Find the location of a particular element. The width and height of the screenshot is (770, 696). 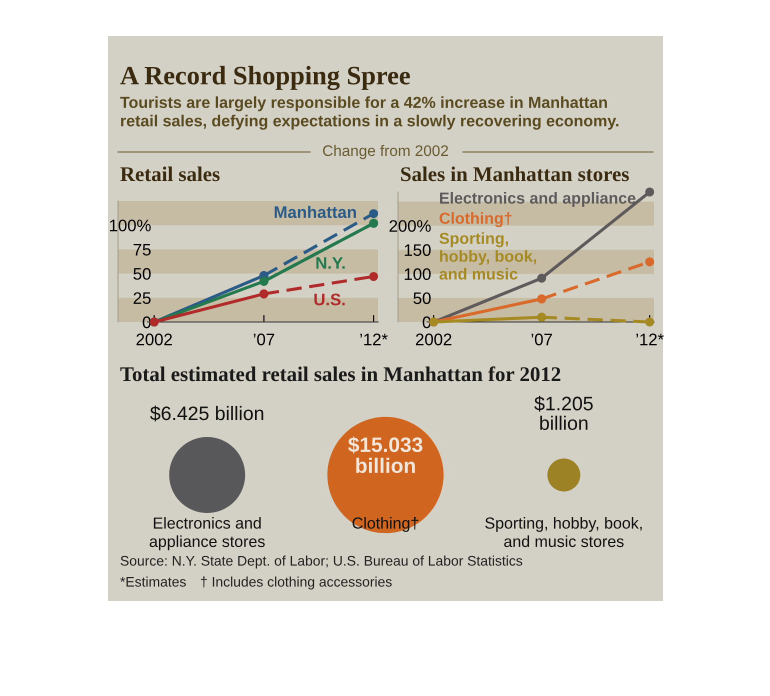

data-label: $1.205 billion is located at coordinates (563, 413).